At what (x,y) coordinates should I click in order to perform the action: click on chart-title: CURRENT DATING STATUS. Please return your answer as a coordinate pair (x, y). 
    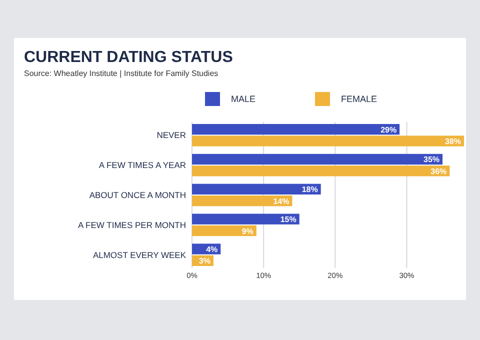
    Looking at the image, I should click on (129, 57).